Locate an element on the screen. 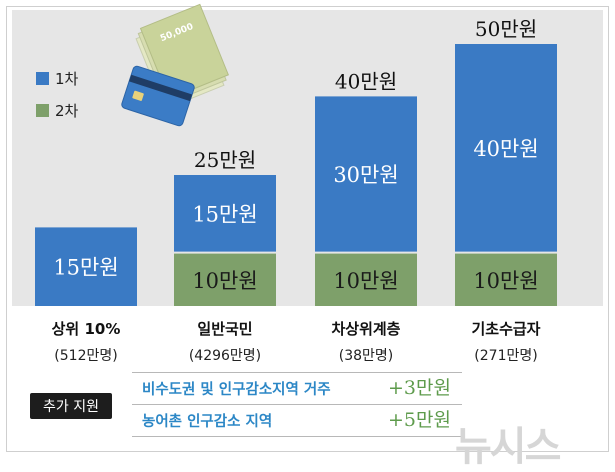  bar-value-label: 40만원 is located at coordinates (505, 149).